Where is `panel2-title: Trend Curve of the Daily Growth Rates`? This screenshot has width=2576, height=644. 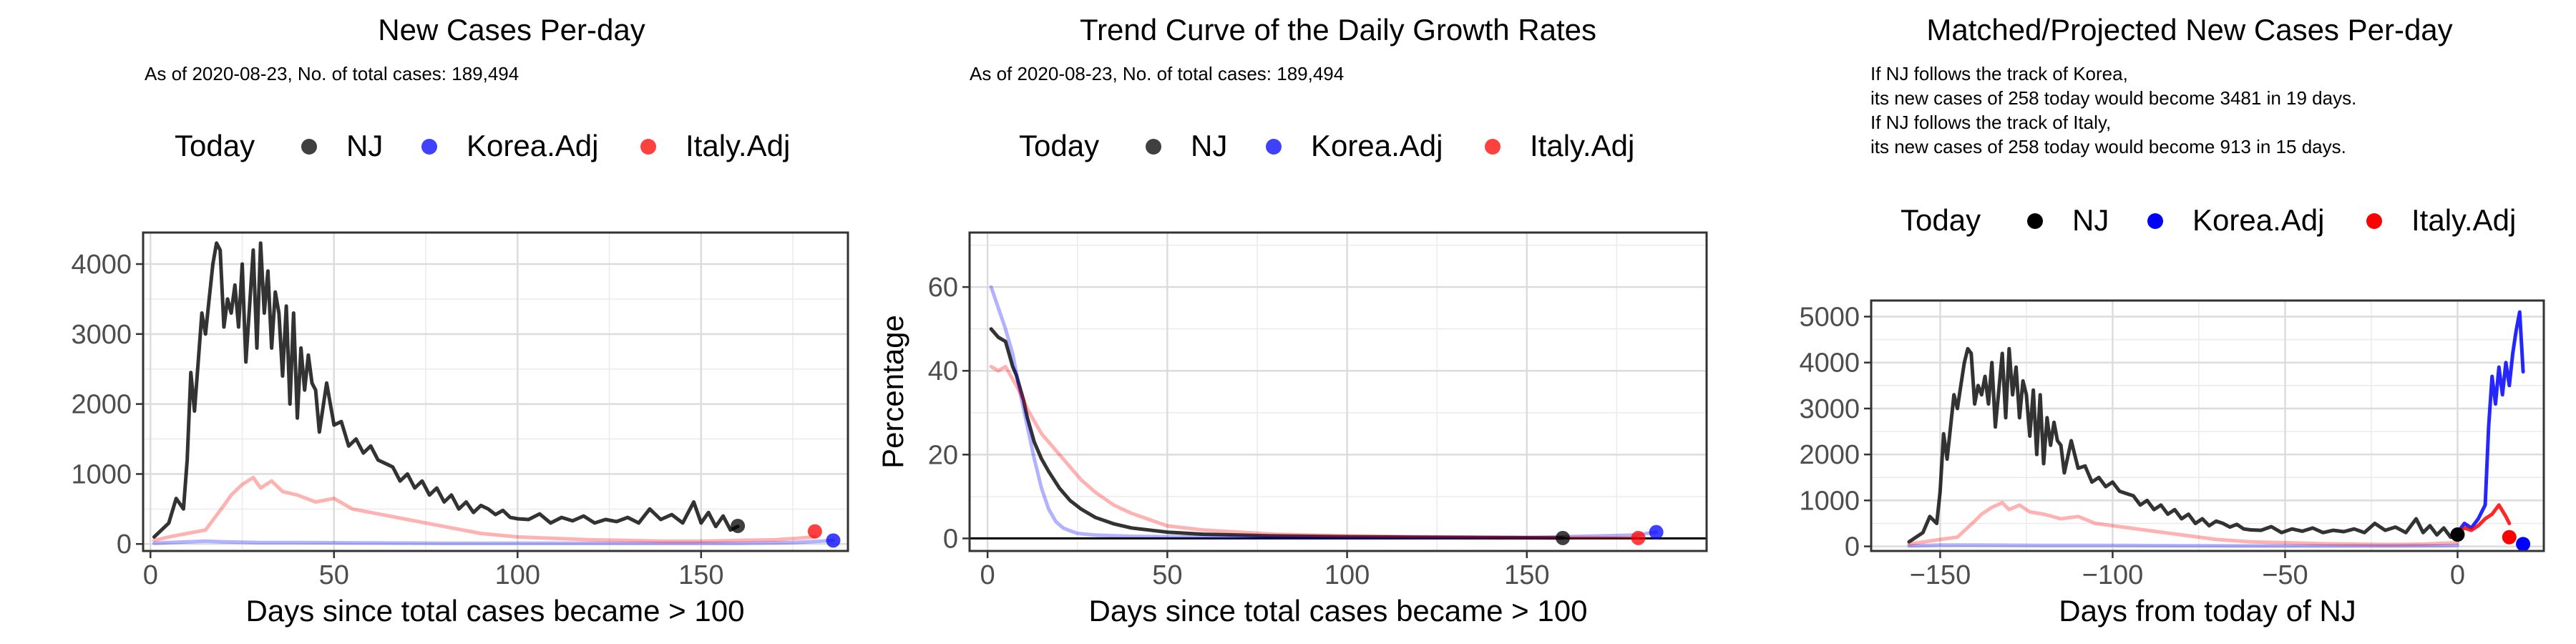
panel2-title: Trend Curve of the Daily Growth Rates is located at coordinates (1338, 30).